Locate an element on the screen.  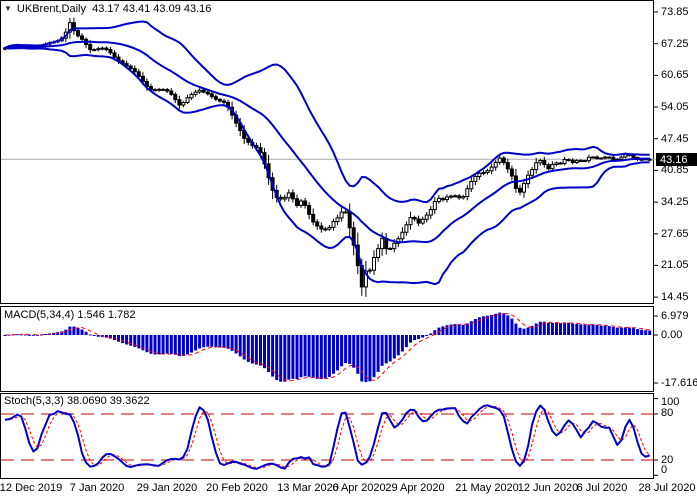
date-tick-label: 12 Jun 2020 is located at coordinates (548, 488).